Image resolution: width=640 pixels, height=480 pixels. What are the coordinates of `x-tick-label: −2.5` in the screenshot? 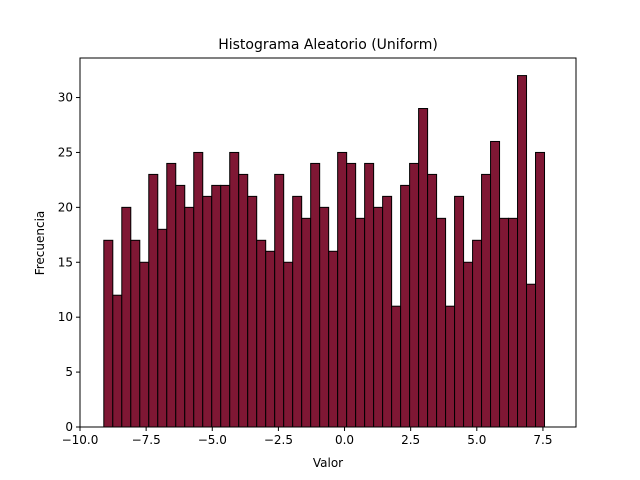 It's located at (278, 440).